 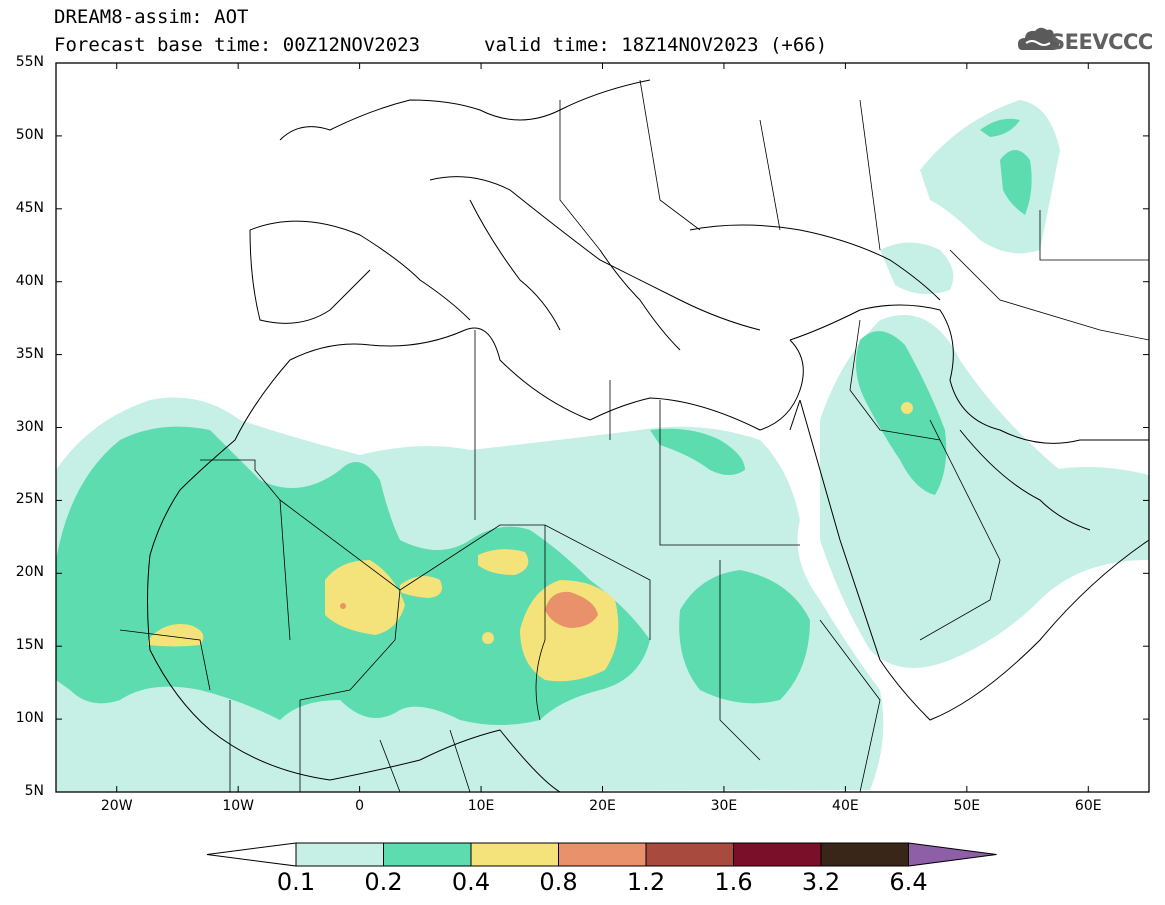 What do you see at coordinates (29, 62) in the screenshot?
I see `lat-tick-label: 55N` at bounding box center [29, 62].